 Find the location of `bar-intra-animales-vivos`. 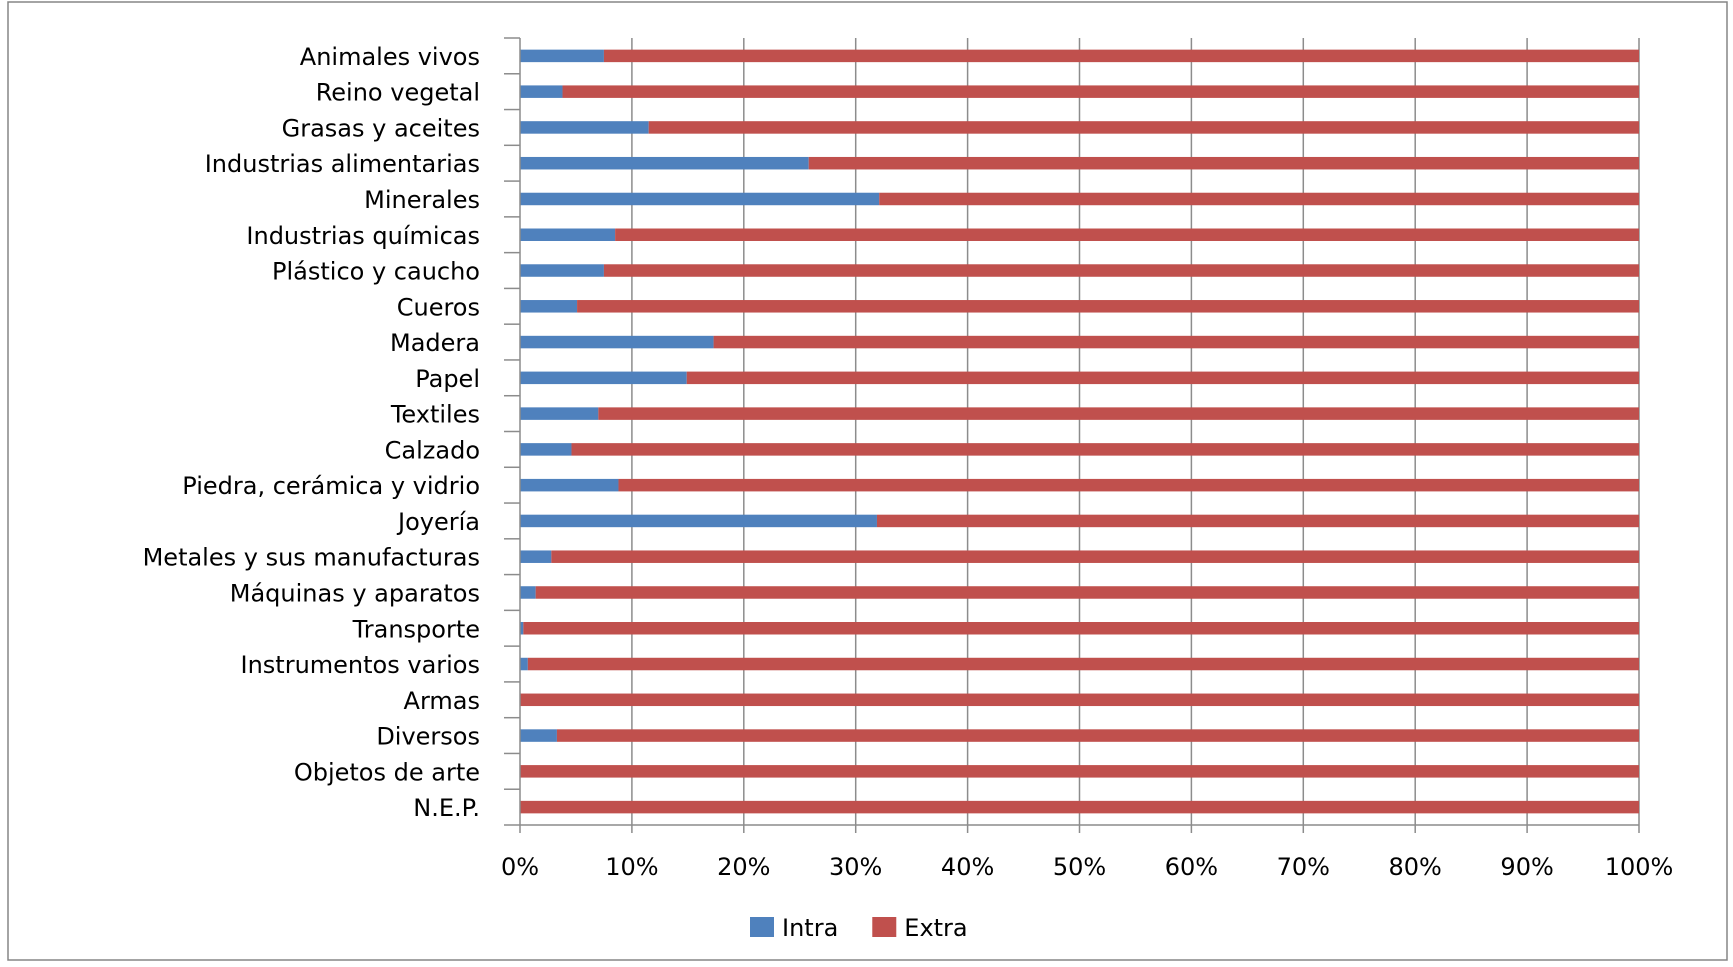

bar-intra-animales-vivos is located at coordinates (562, 56).